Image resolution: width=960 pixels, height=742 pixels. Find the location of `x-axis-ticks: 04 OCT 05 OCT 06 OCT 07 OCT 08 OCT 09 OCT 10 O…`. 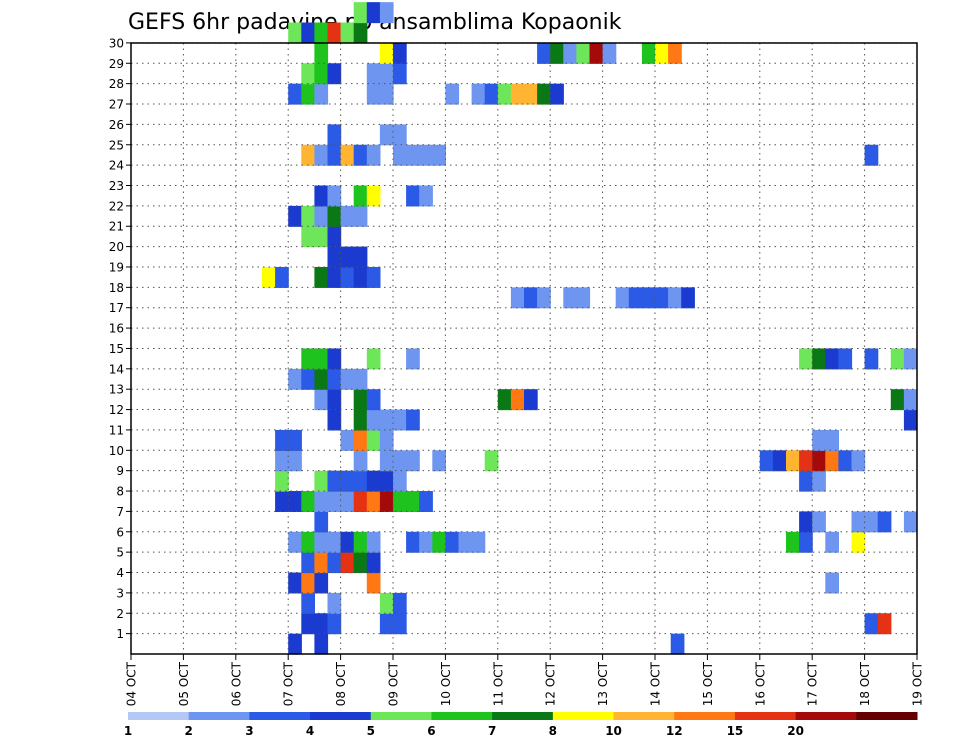

x-axis-ticks: 04 OCT 05 OCT 06 OCT 07 OCT 08 OCT 09 OCT 10 O… is located at coordinates (525, 680).